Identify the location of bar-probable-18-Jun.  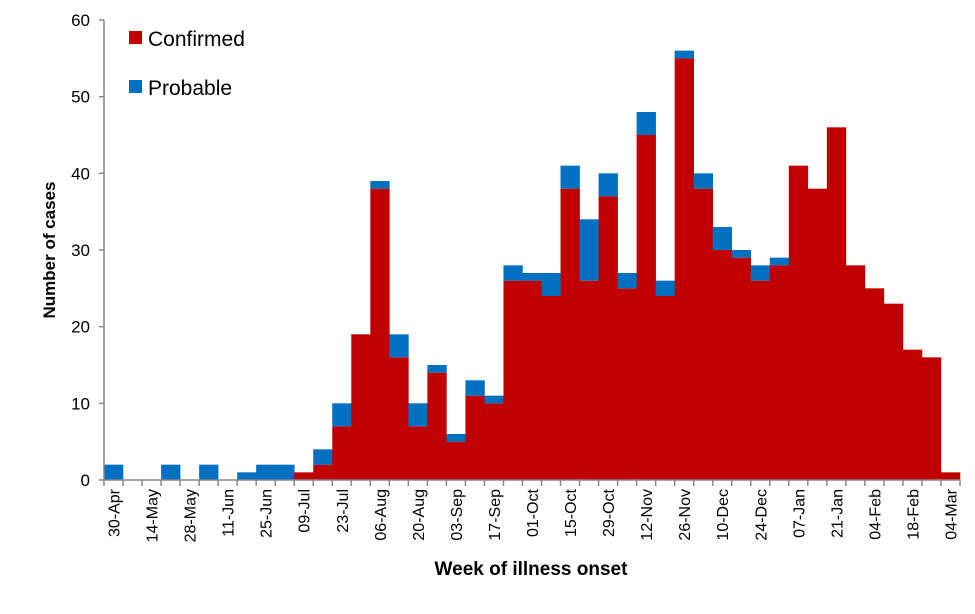
(247, 476).